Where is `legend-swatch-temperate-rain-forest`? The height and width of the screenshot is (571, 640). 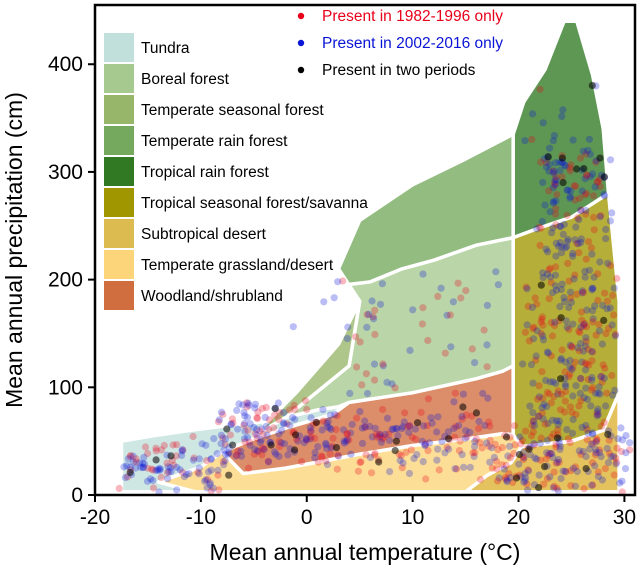 legend-swatch-temperate-rain-forest is located at coordinates (119, 140).